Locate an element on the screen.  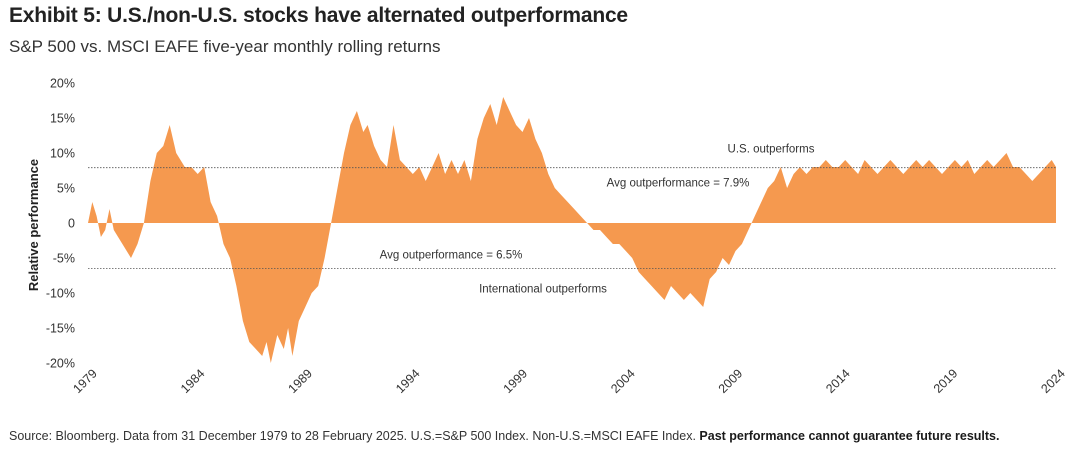
x-tick-label: 2024 is located at coordinates (1053, 381).